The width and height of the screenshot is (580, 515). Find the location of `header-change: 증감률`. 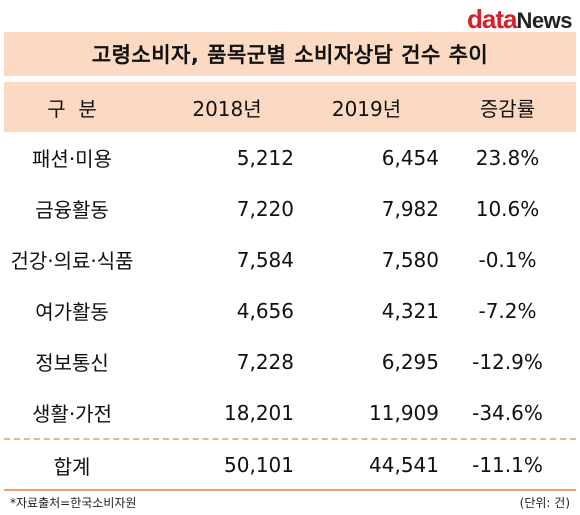

header-change: 증감률 is located at coordinates (507, 108).